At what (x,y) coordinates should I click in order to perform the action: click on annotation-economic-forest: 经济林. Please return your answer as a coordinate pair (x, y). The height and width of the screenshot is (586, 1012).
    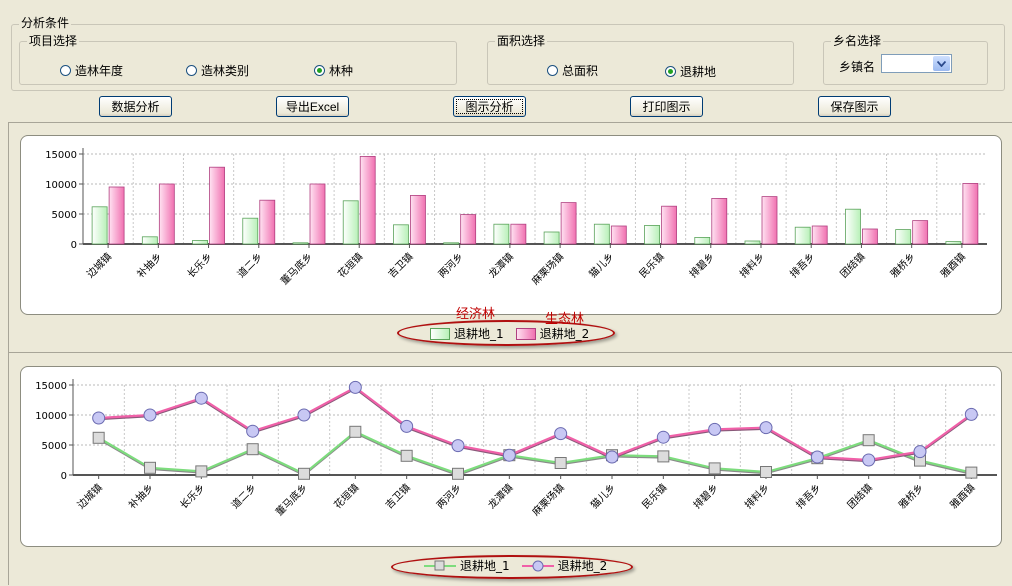
    Looking at the image, I should click on (476, 314).